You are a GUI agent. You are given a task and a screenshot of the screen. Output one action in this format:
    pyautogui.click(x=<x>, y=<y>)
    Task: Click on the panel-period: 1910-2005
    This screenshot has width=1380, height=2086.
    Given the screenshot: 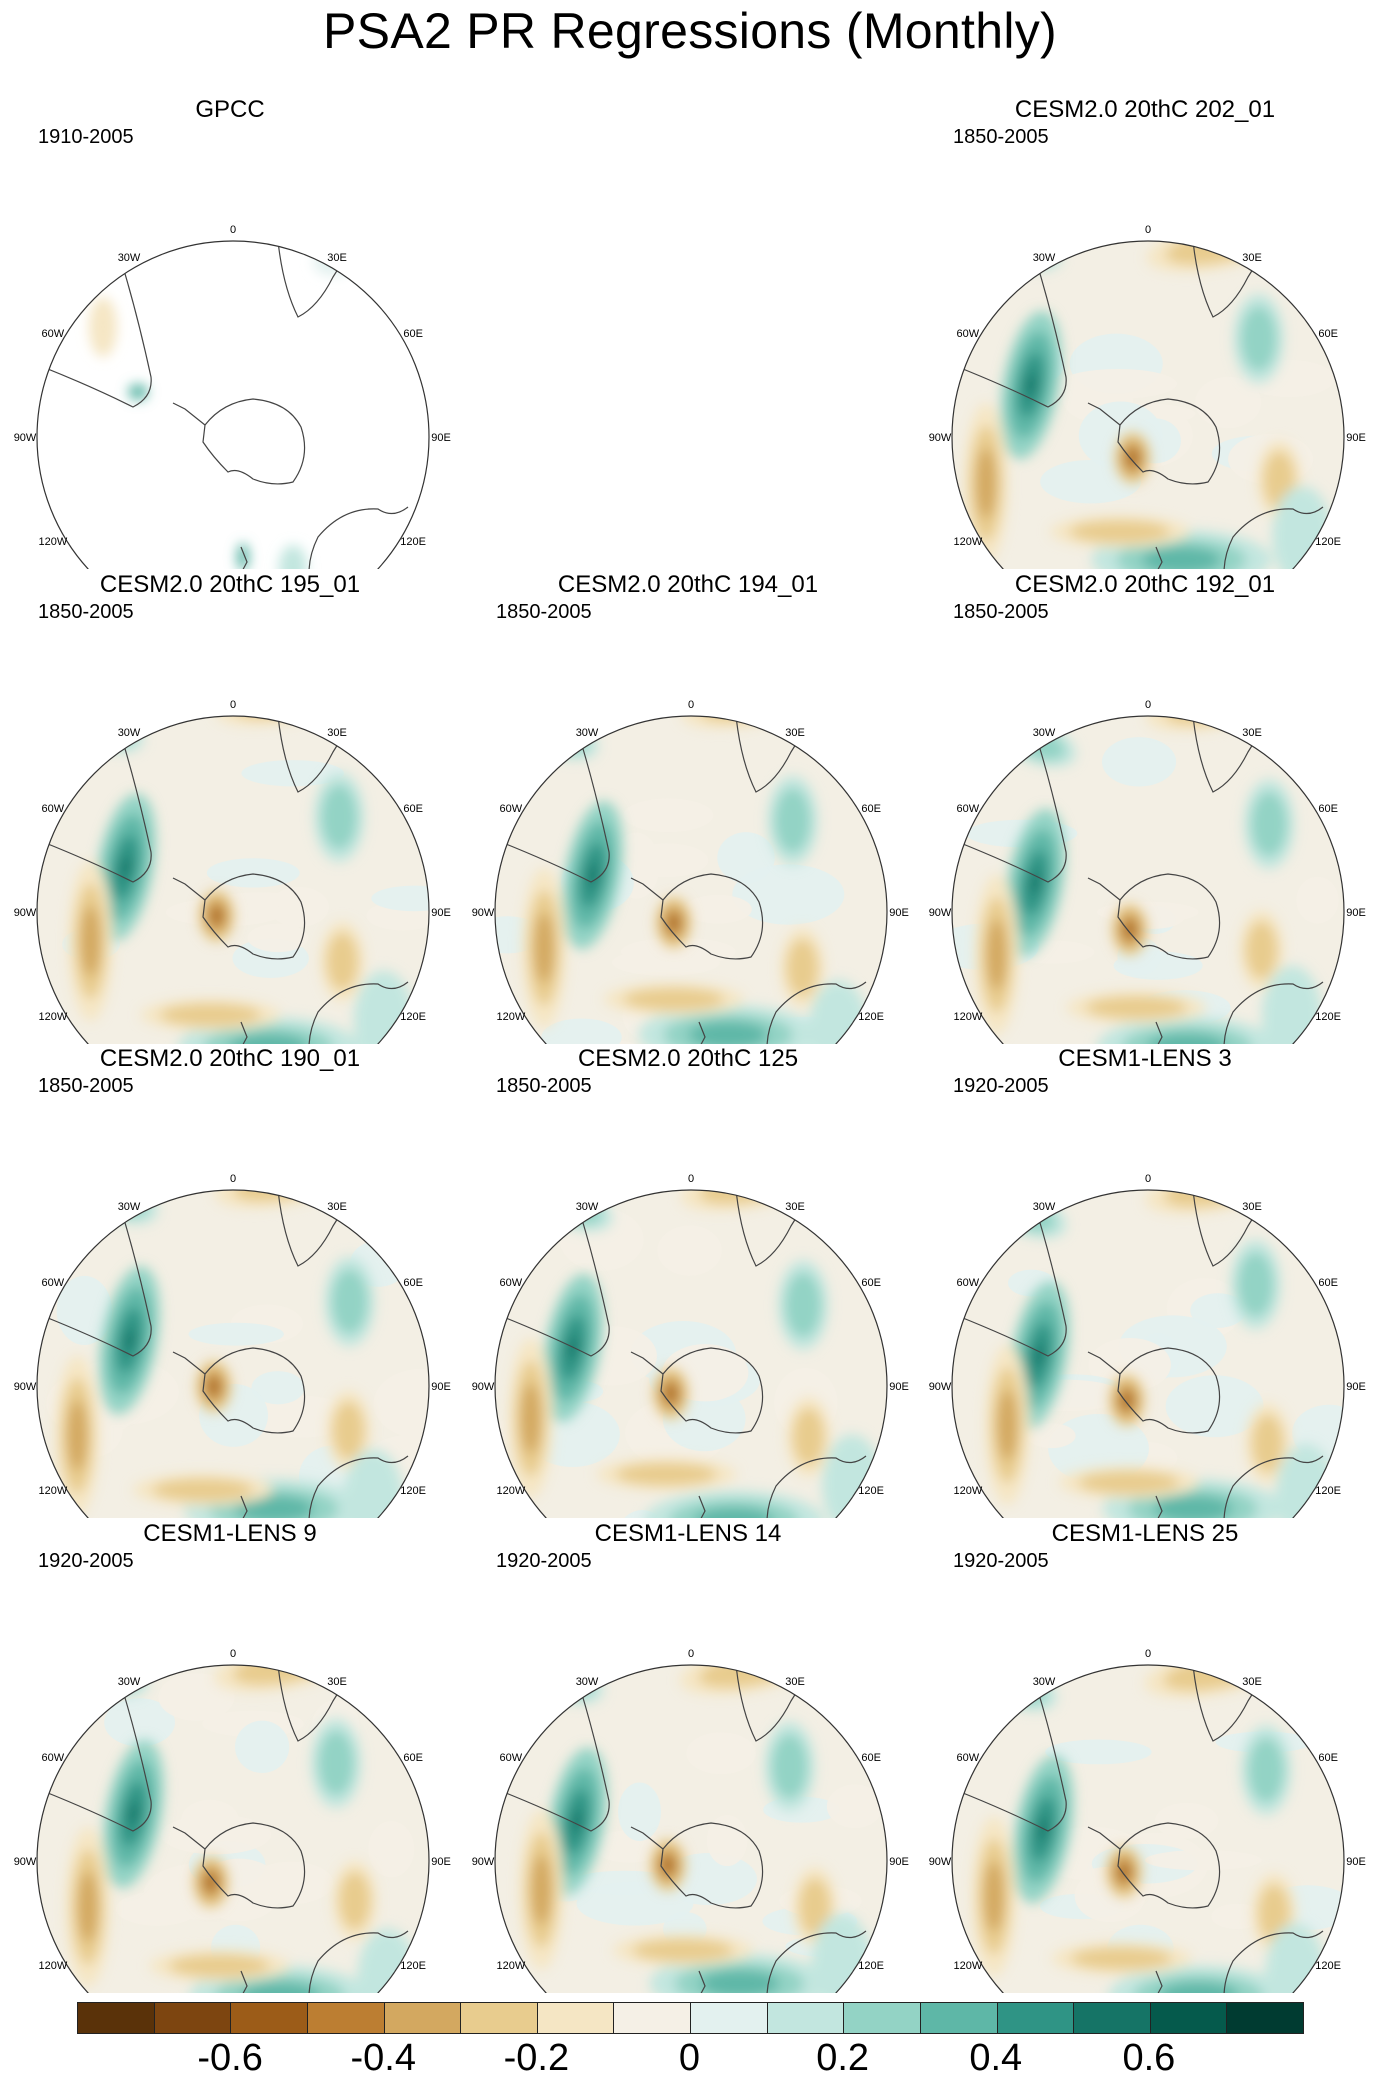 What is the action you would take?
    pyautogui.click(x=86, y=137)
    